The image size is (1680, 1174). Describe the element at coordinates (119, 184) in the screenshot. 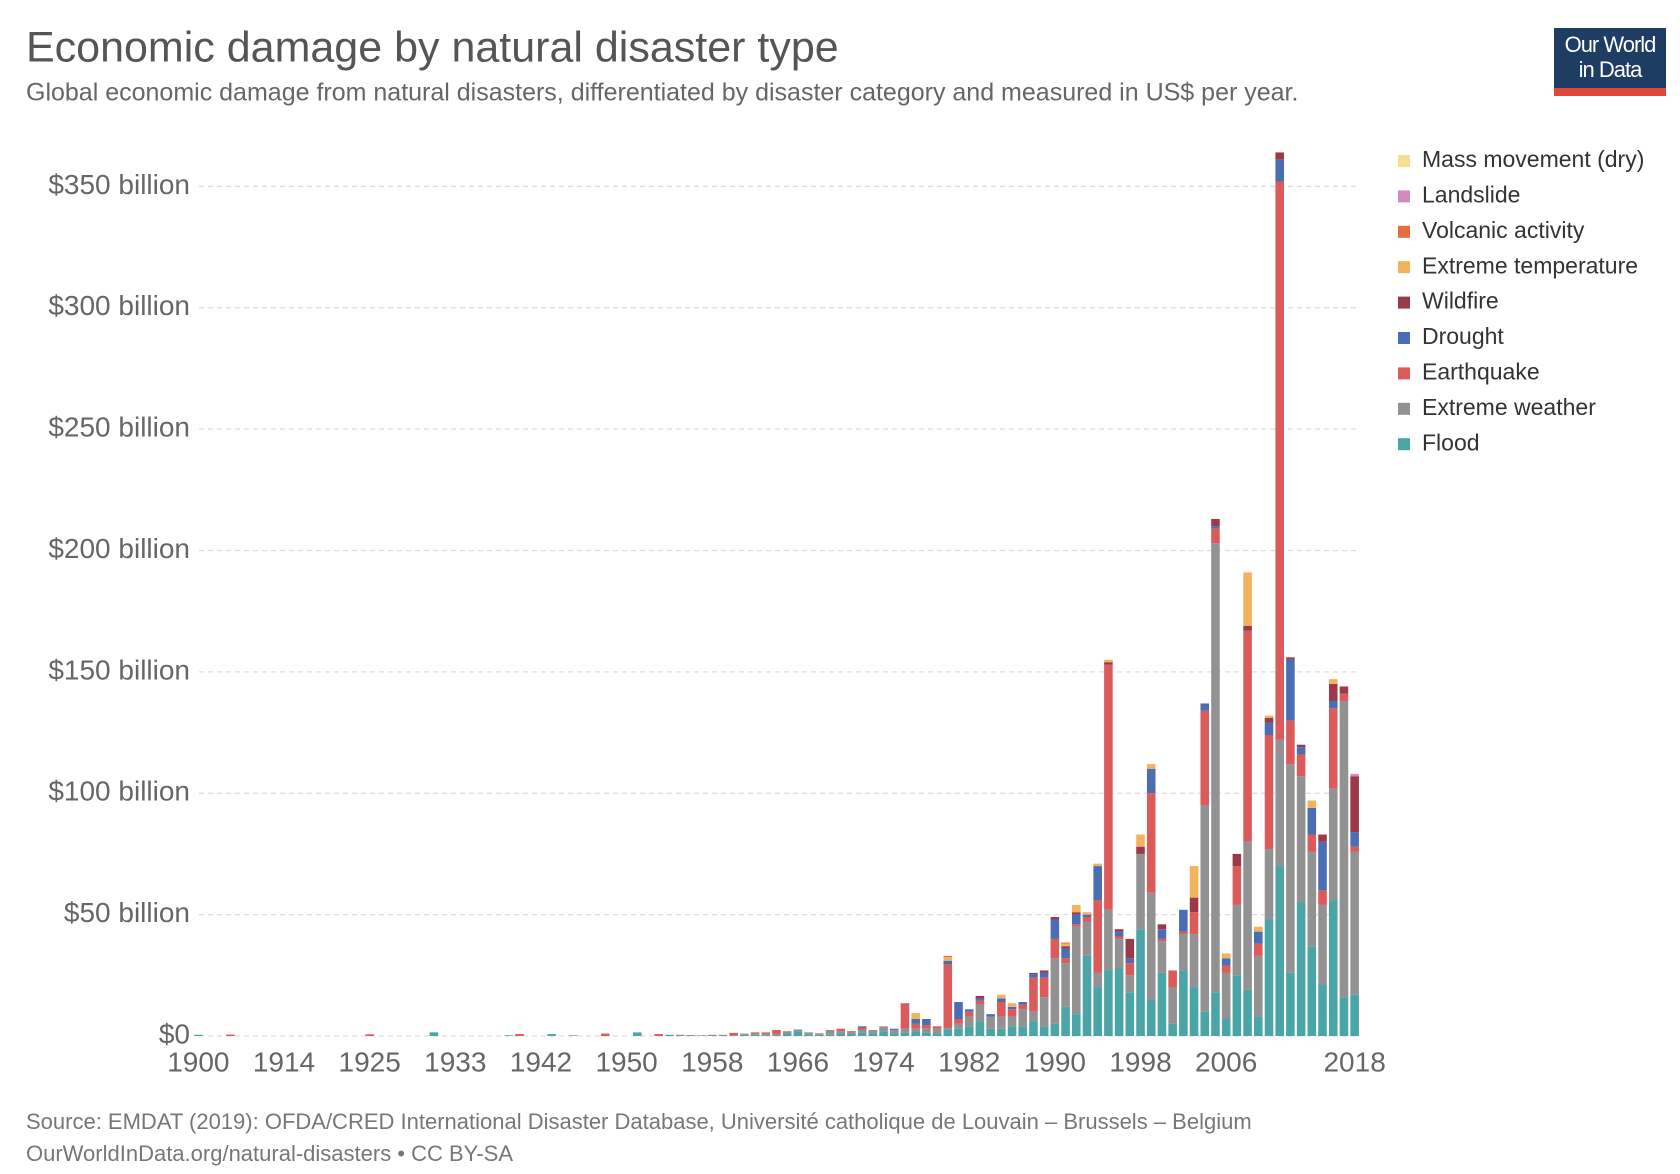

I see `y-tick-label: $350 billion` at that location.